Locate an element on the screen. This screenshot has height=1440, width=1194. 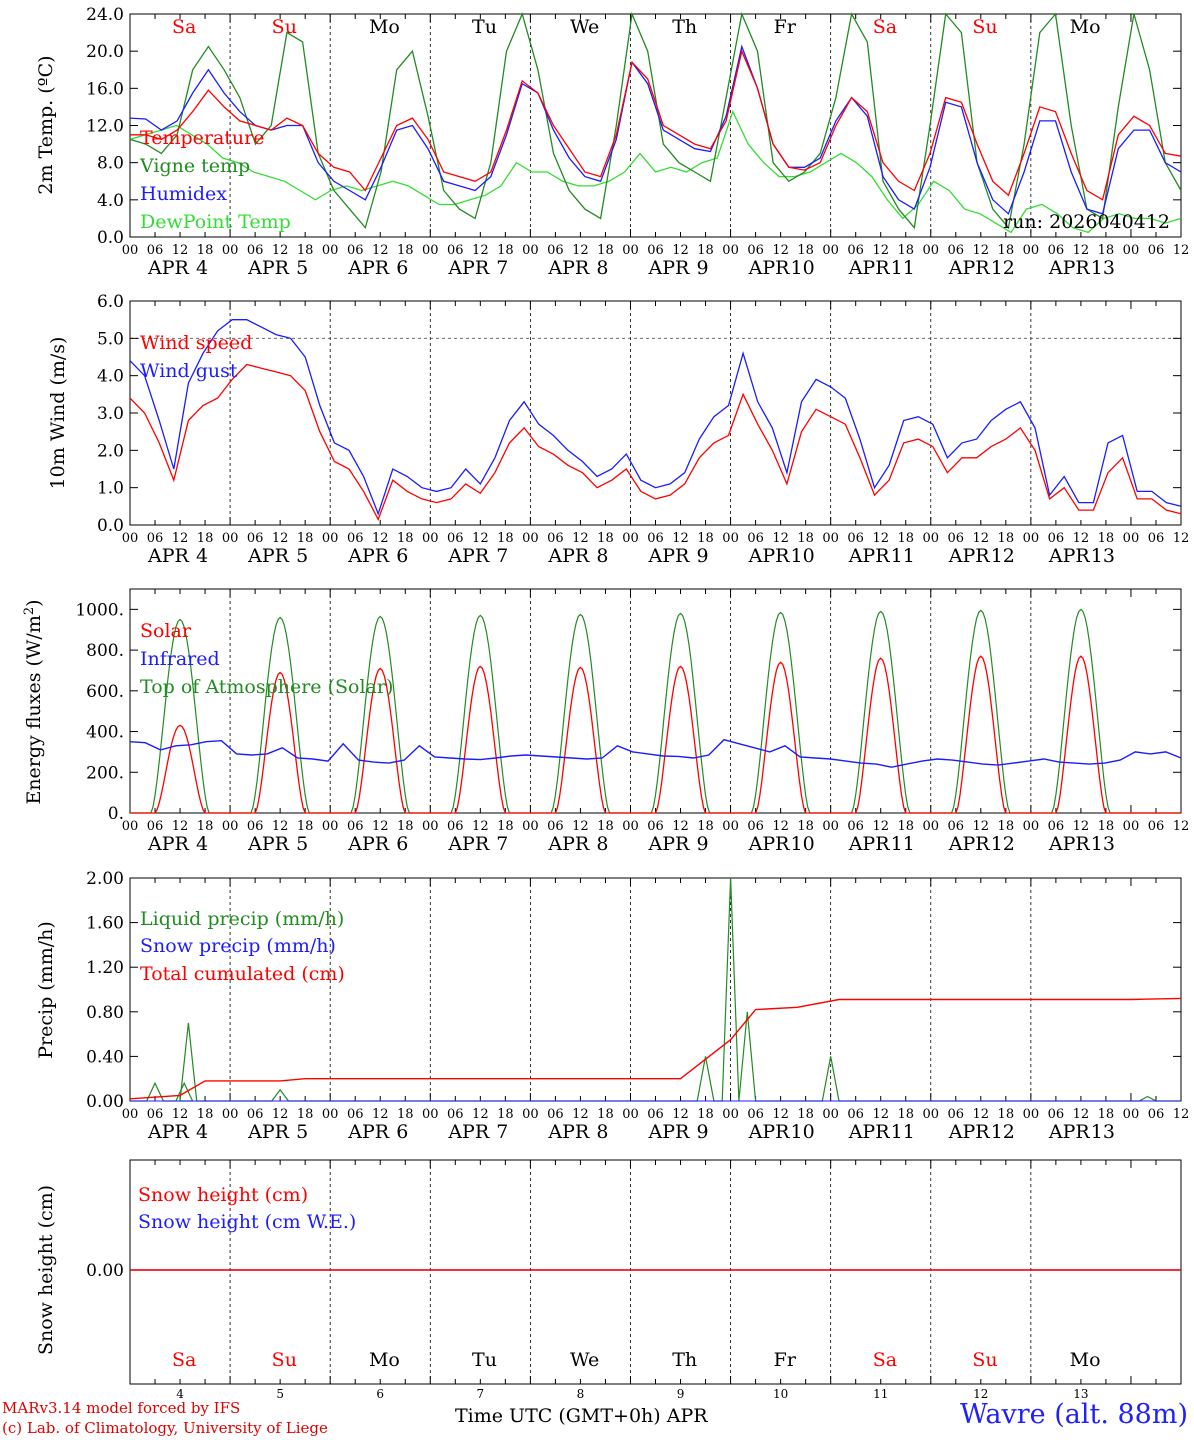
energy-series-toa is located at coordinates (655, 711).